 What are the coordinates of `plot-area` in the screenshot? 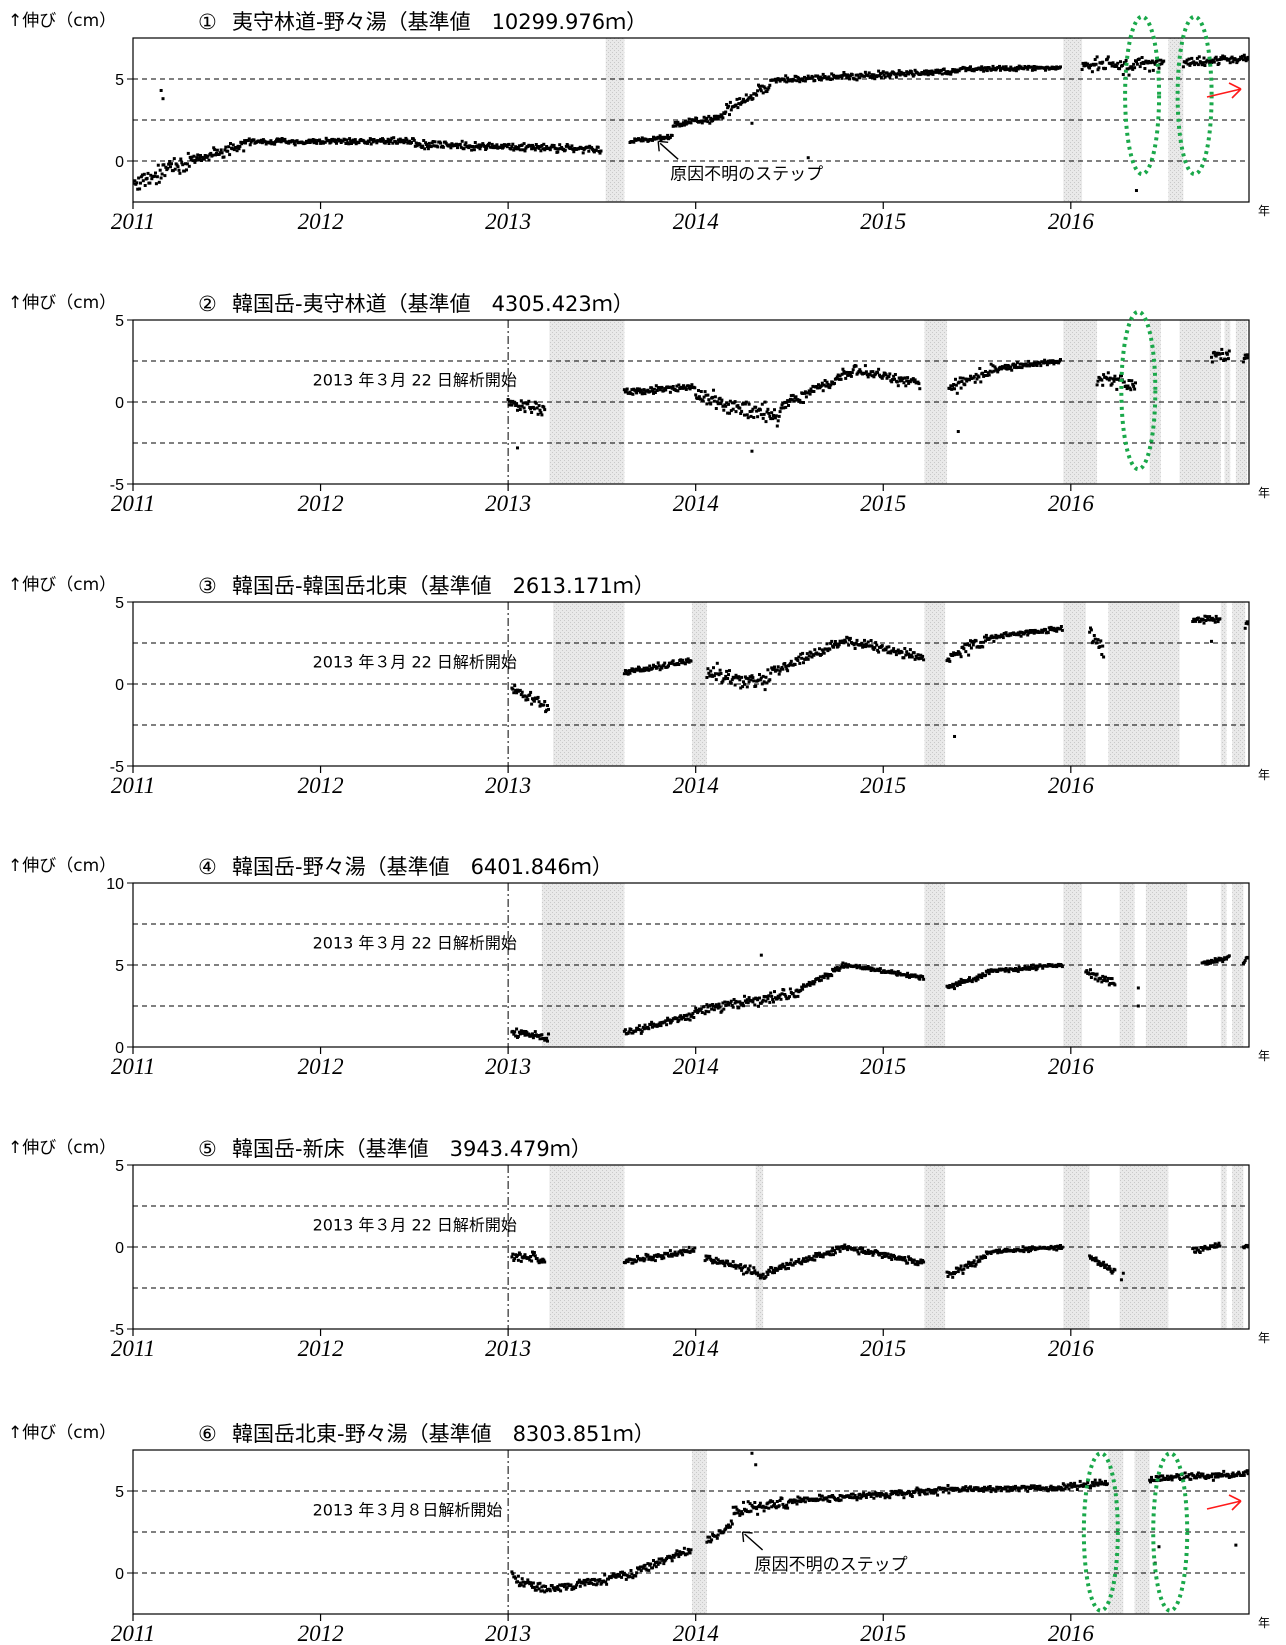 It's located at (691, 120).